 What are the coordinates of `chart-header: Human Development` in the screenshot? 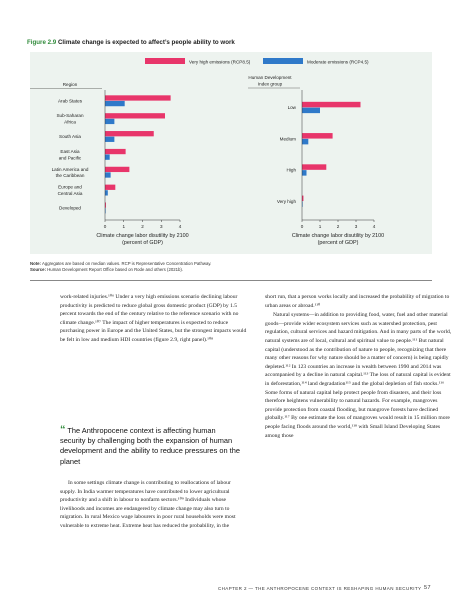 It's located at (270, 77).